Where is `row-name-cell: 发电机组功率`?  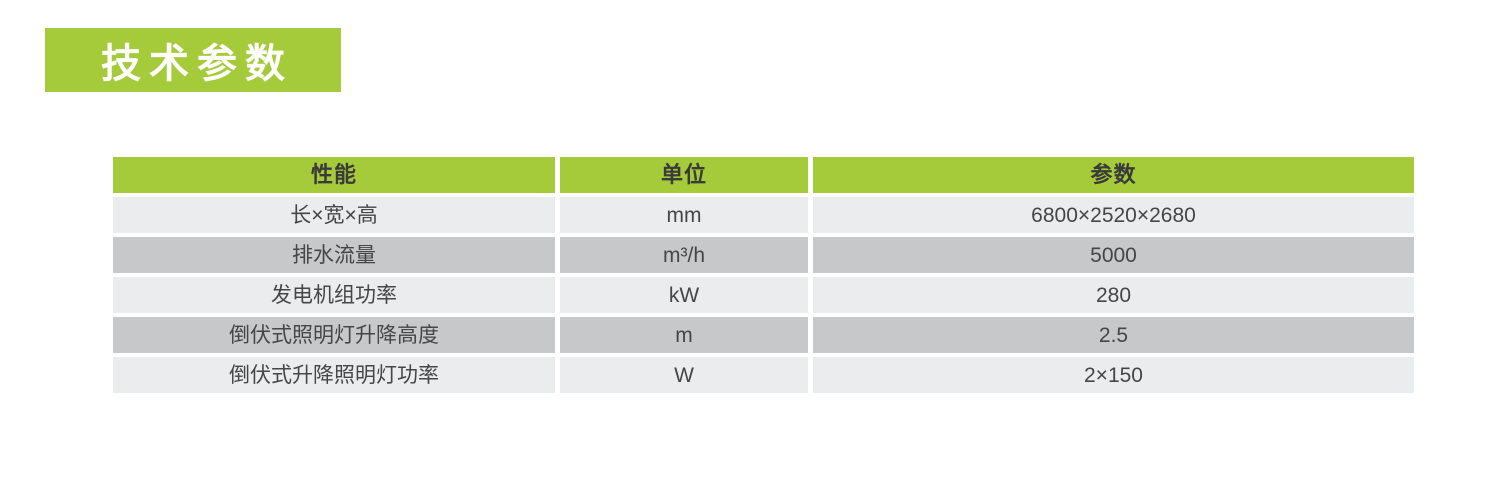
row-name-cell: 发电机组功率 is located at coordinates (334, 295).